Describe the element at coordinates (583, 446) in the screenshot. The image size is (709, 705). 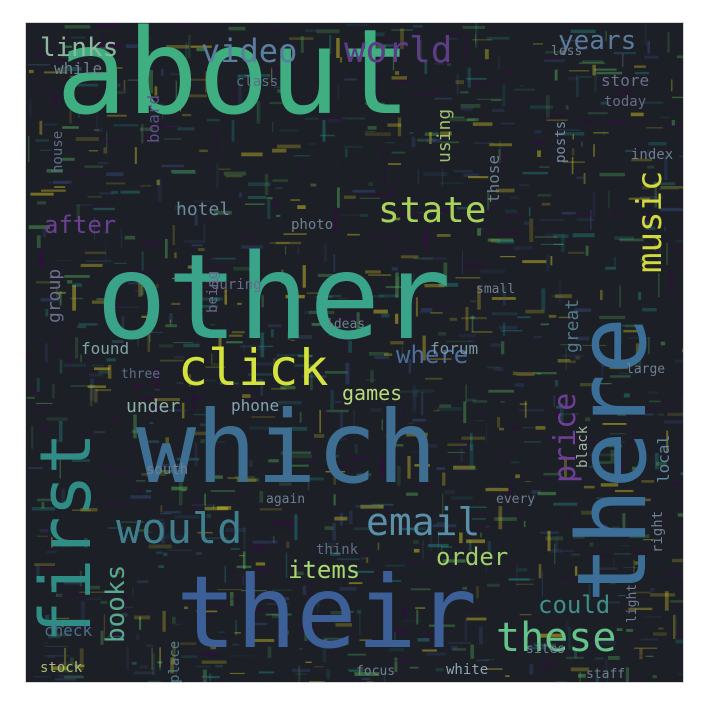
I see `cloud-word: black` at that location.